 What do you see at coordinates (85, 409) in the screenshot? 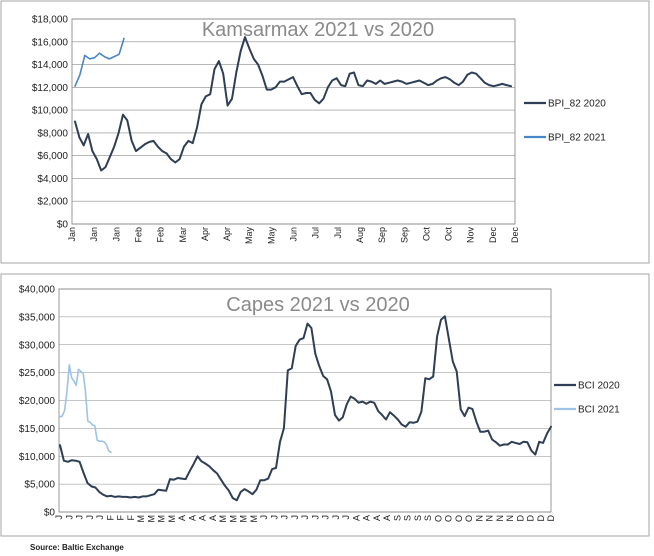
I see `series-line-bci-2021` at bounding box center [85, 409].